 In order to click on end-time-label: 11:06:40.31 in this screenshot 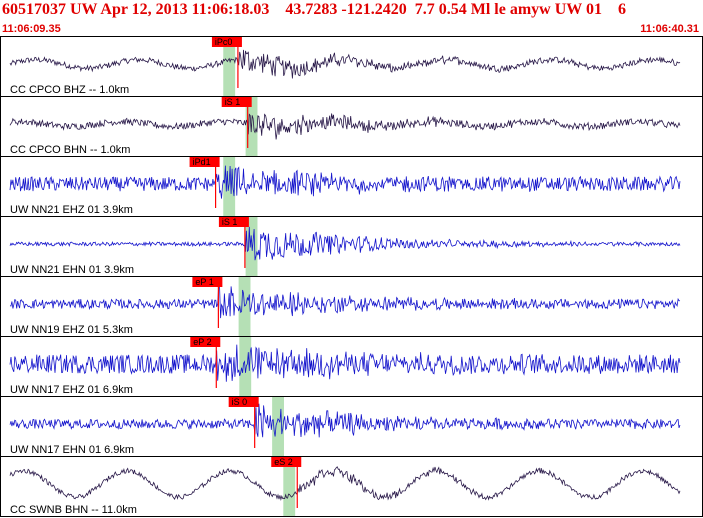, I will do `click(669, 29)`.